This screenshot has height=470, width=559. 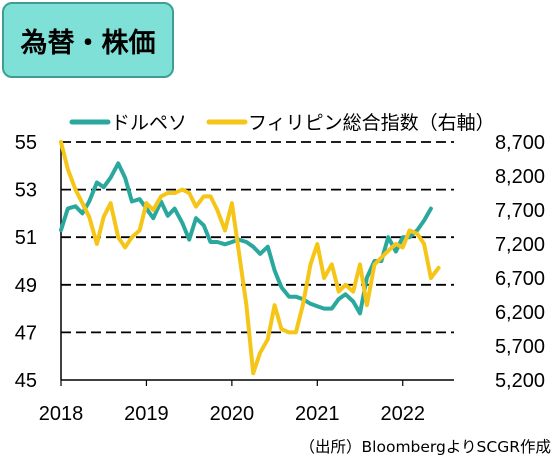 What do you see at coordinates (520, 313) in the screenshot?
I see `y-right-tick-label: 6,200` at bounding box center [520, 313].